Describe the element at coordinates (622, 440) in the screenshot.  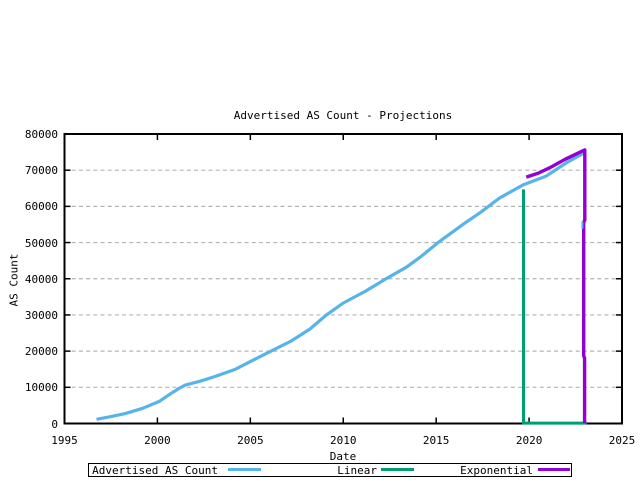
I see `x-tick-label: 2025` at that location.